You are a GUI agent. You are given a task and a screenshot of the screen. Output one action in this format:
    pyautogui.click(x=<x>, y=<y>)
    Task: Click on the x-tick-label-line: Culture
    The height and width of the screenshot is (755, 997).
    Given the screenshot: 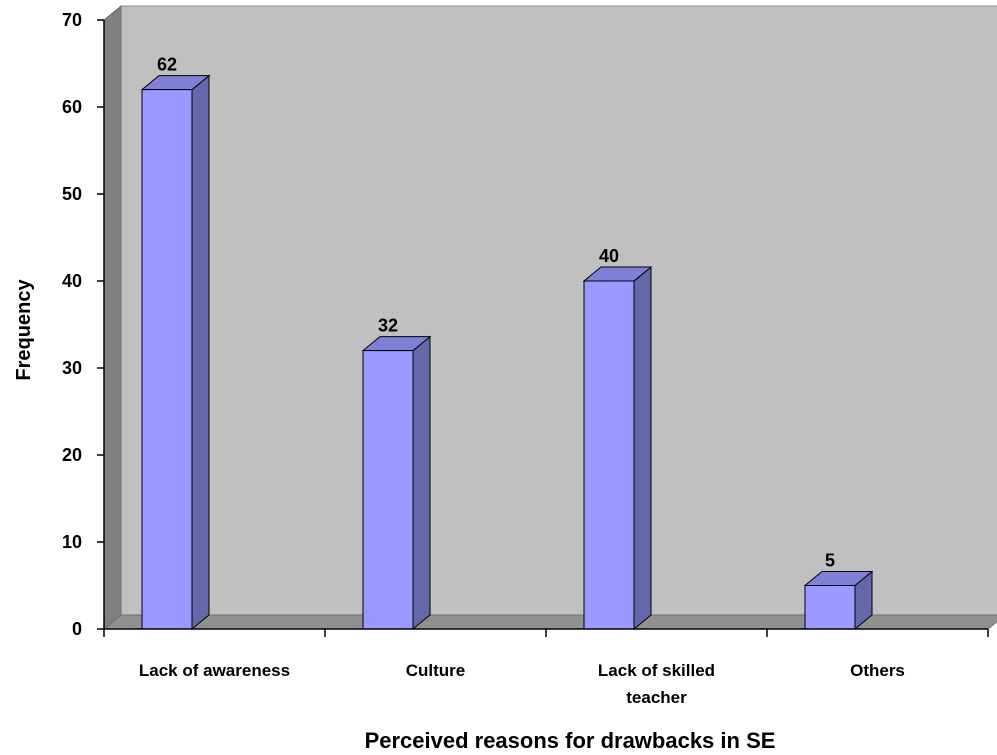 What is the action you would take?
    pyautogui.click(x=436, y=670)
    